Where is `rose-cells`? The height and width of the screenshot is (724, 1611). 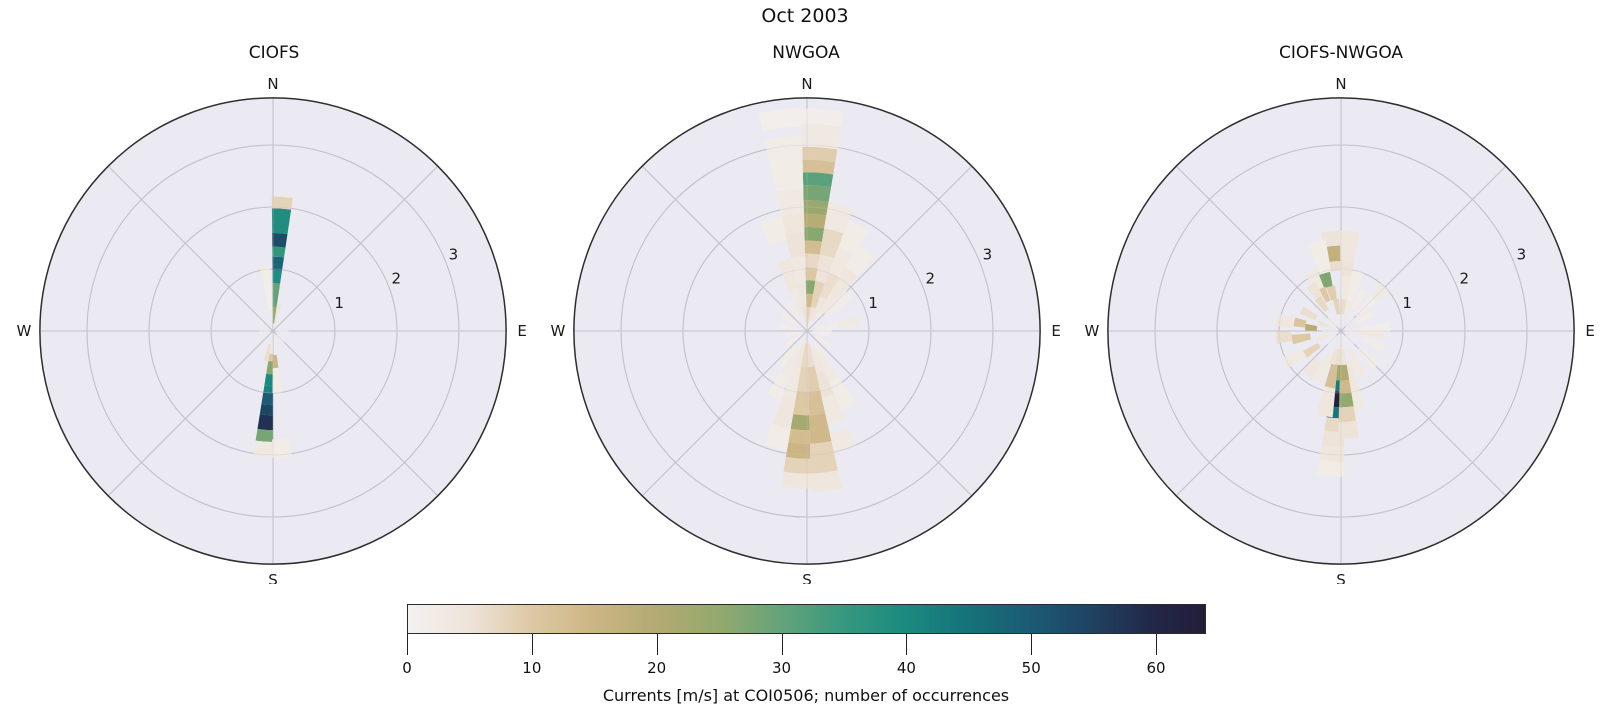 rose-cells is located at coordinates (1333, 353).